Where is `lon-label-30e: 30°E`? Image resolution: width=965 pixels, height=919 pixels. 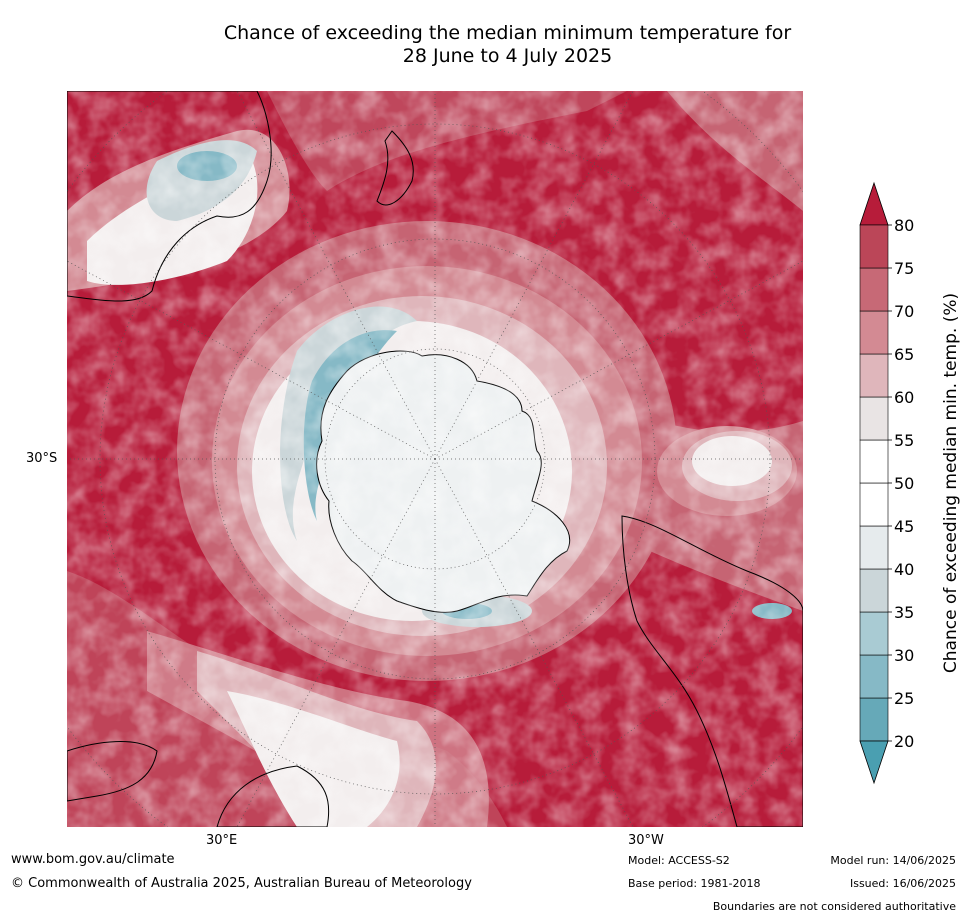 lon-label-30e: 30°E is located at coordinates (222, 840).